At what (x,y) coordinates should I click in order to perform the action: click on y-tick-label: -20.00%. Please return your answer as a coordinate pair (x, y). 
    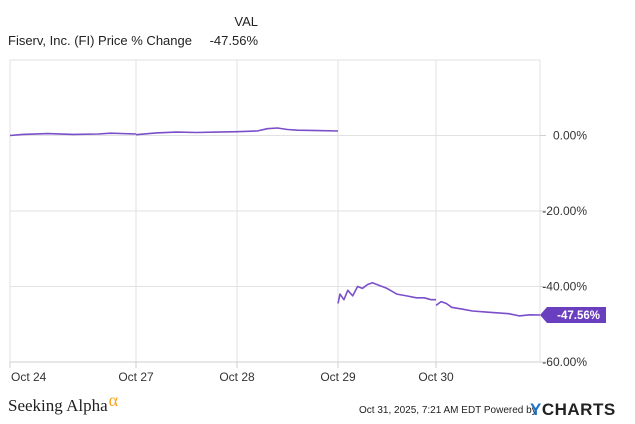
    Looking at the image, I should click on (564, 211).